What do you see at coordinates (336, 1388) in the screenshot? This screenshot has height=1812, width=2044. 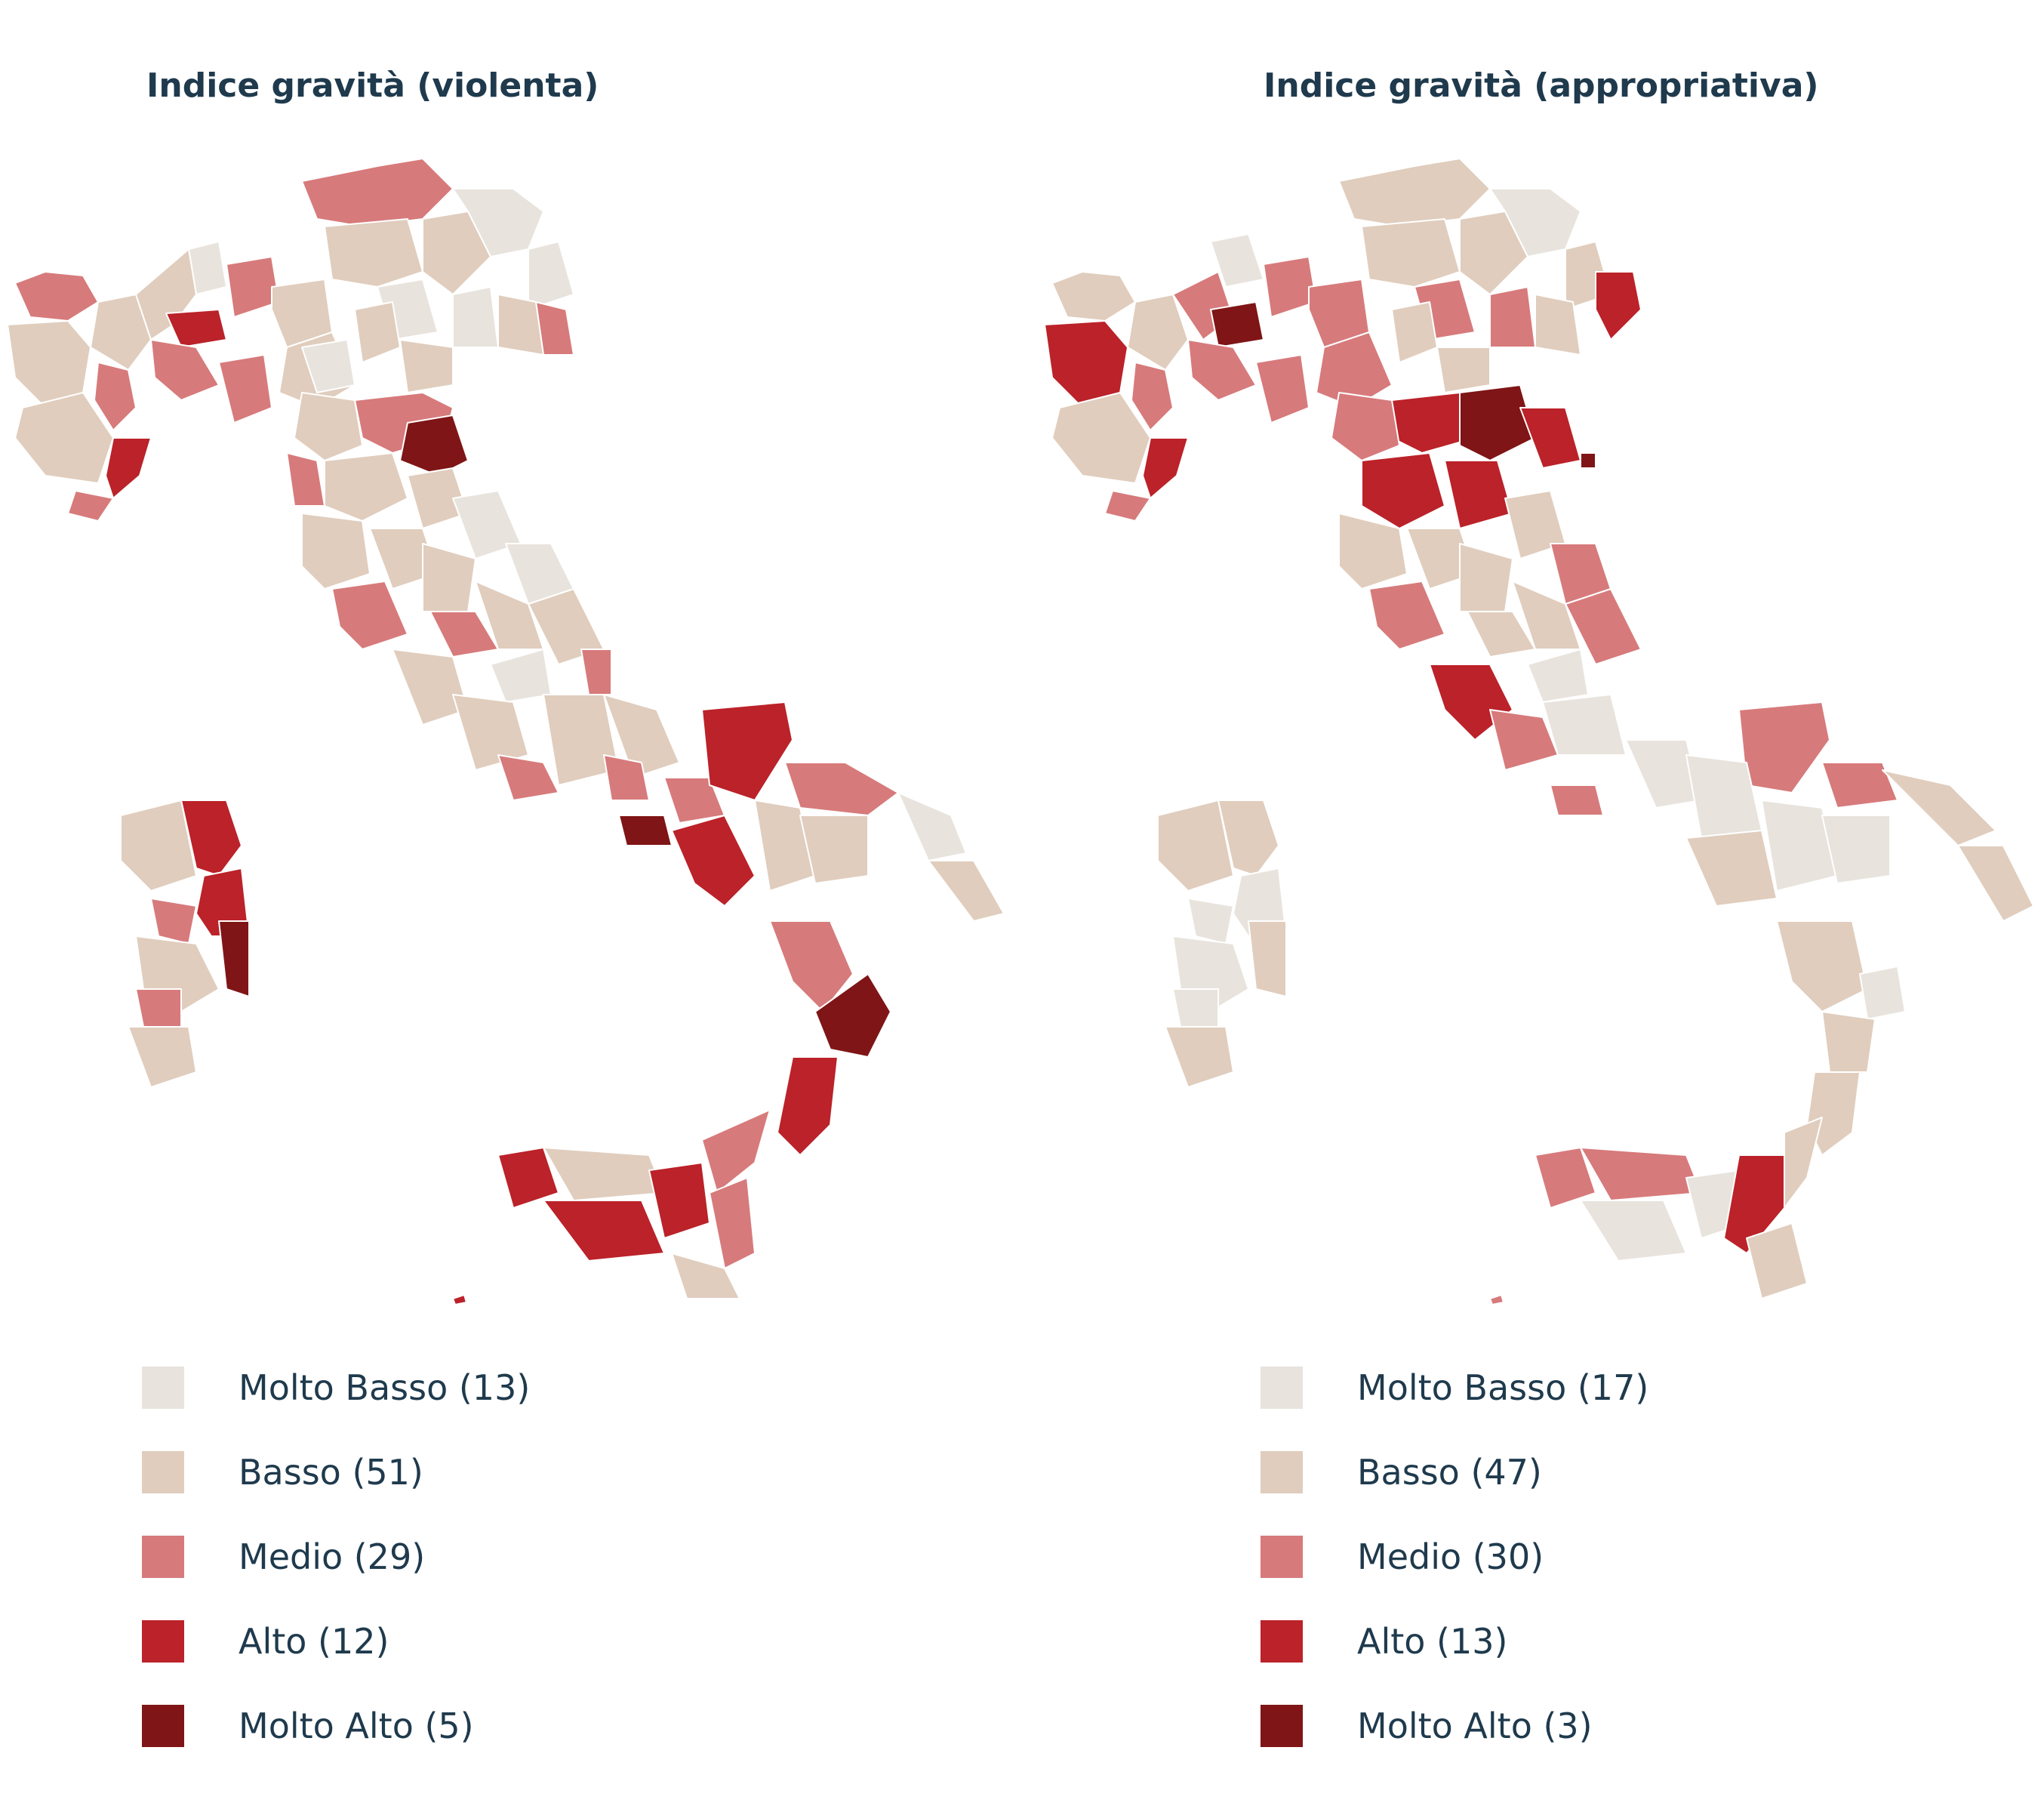 I see `legend-item: Molto Basso (13)` at bounding box center [336, 1388].